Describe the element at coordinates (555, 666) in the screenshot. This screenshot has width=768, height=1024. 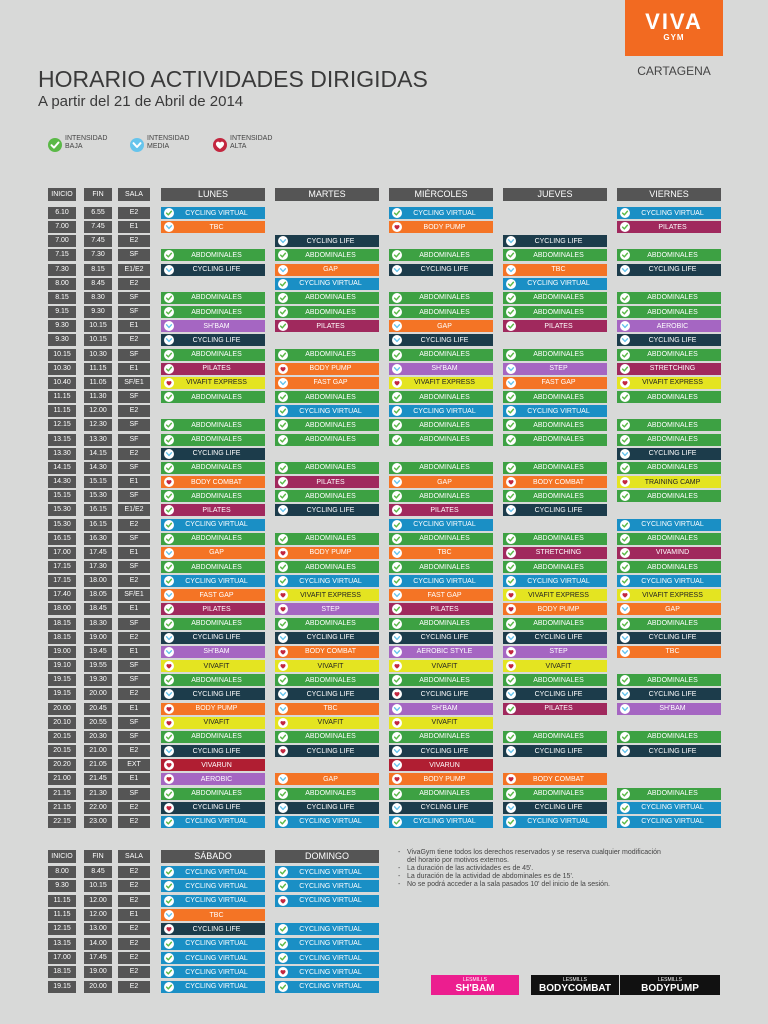
I see `class-cell-vivafit: VIVAFIT` at that location.